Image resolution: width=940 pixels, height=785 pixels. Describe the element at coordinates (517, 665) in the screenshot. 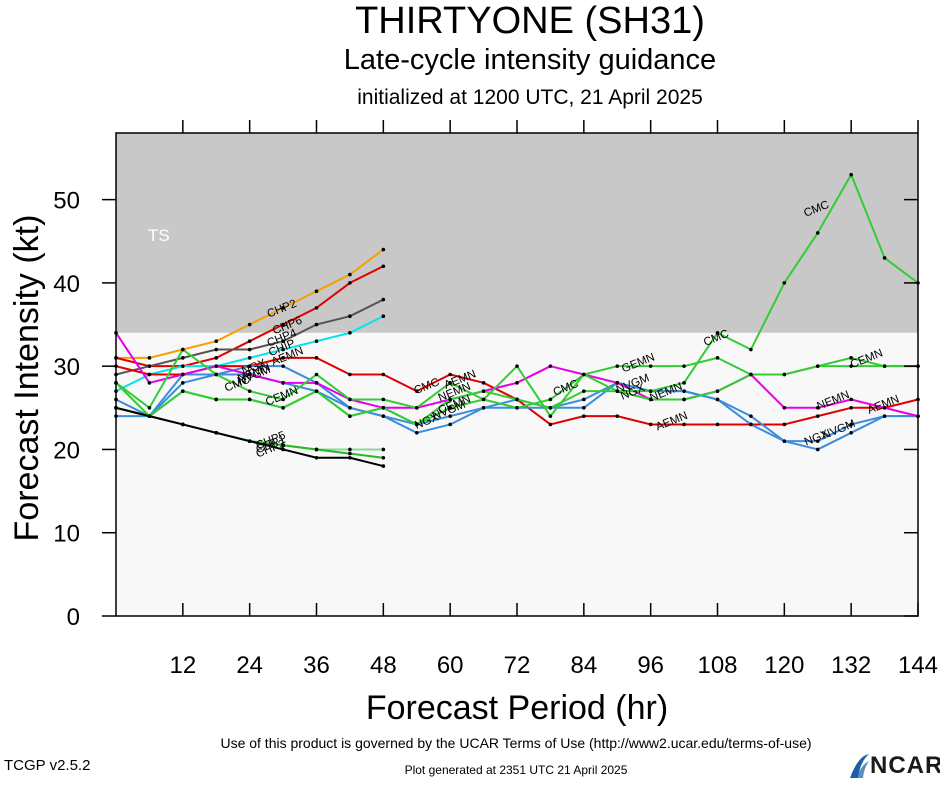

I see `x-tick-label: 72` at that location.